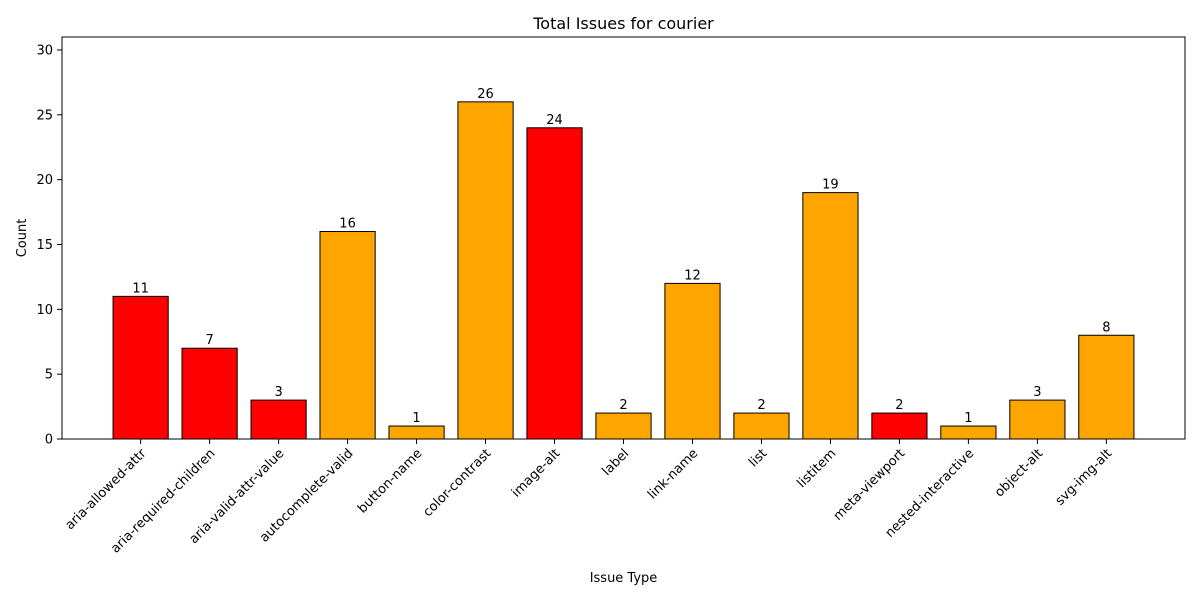  Describe the element at coordinates (209, 393) in the screenshot. I see `bar-aria-required-children` at that location.